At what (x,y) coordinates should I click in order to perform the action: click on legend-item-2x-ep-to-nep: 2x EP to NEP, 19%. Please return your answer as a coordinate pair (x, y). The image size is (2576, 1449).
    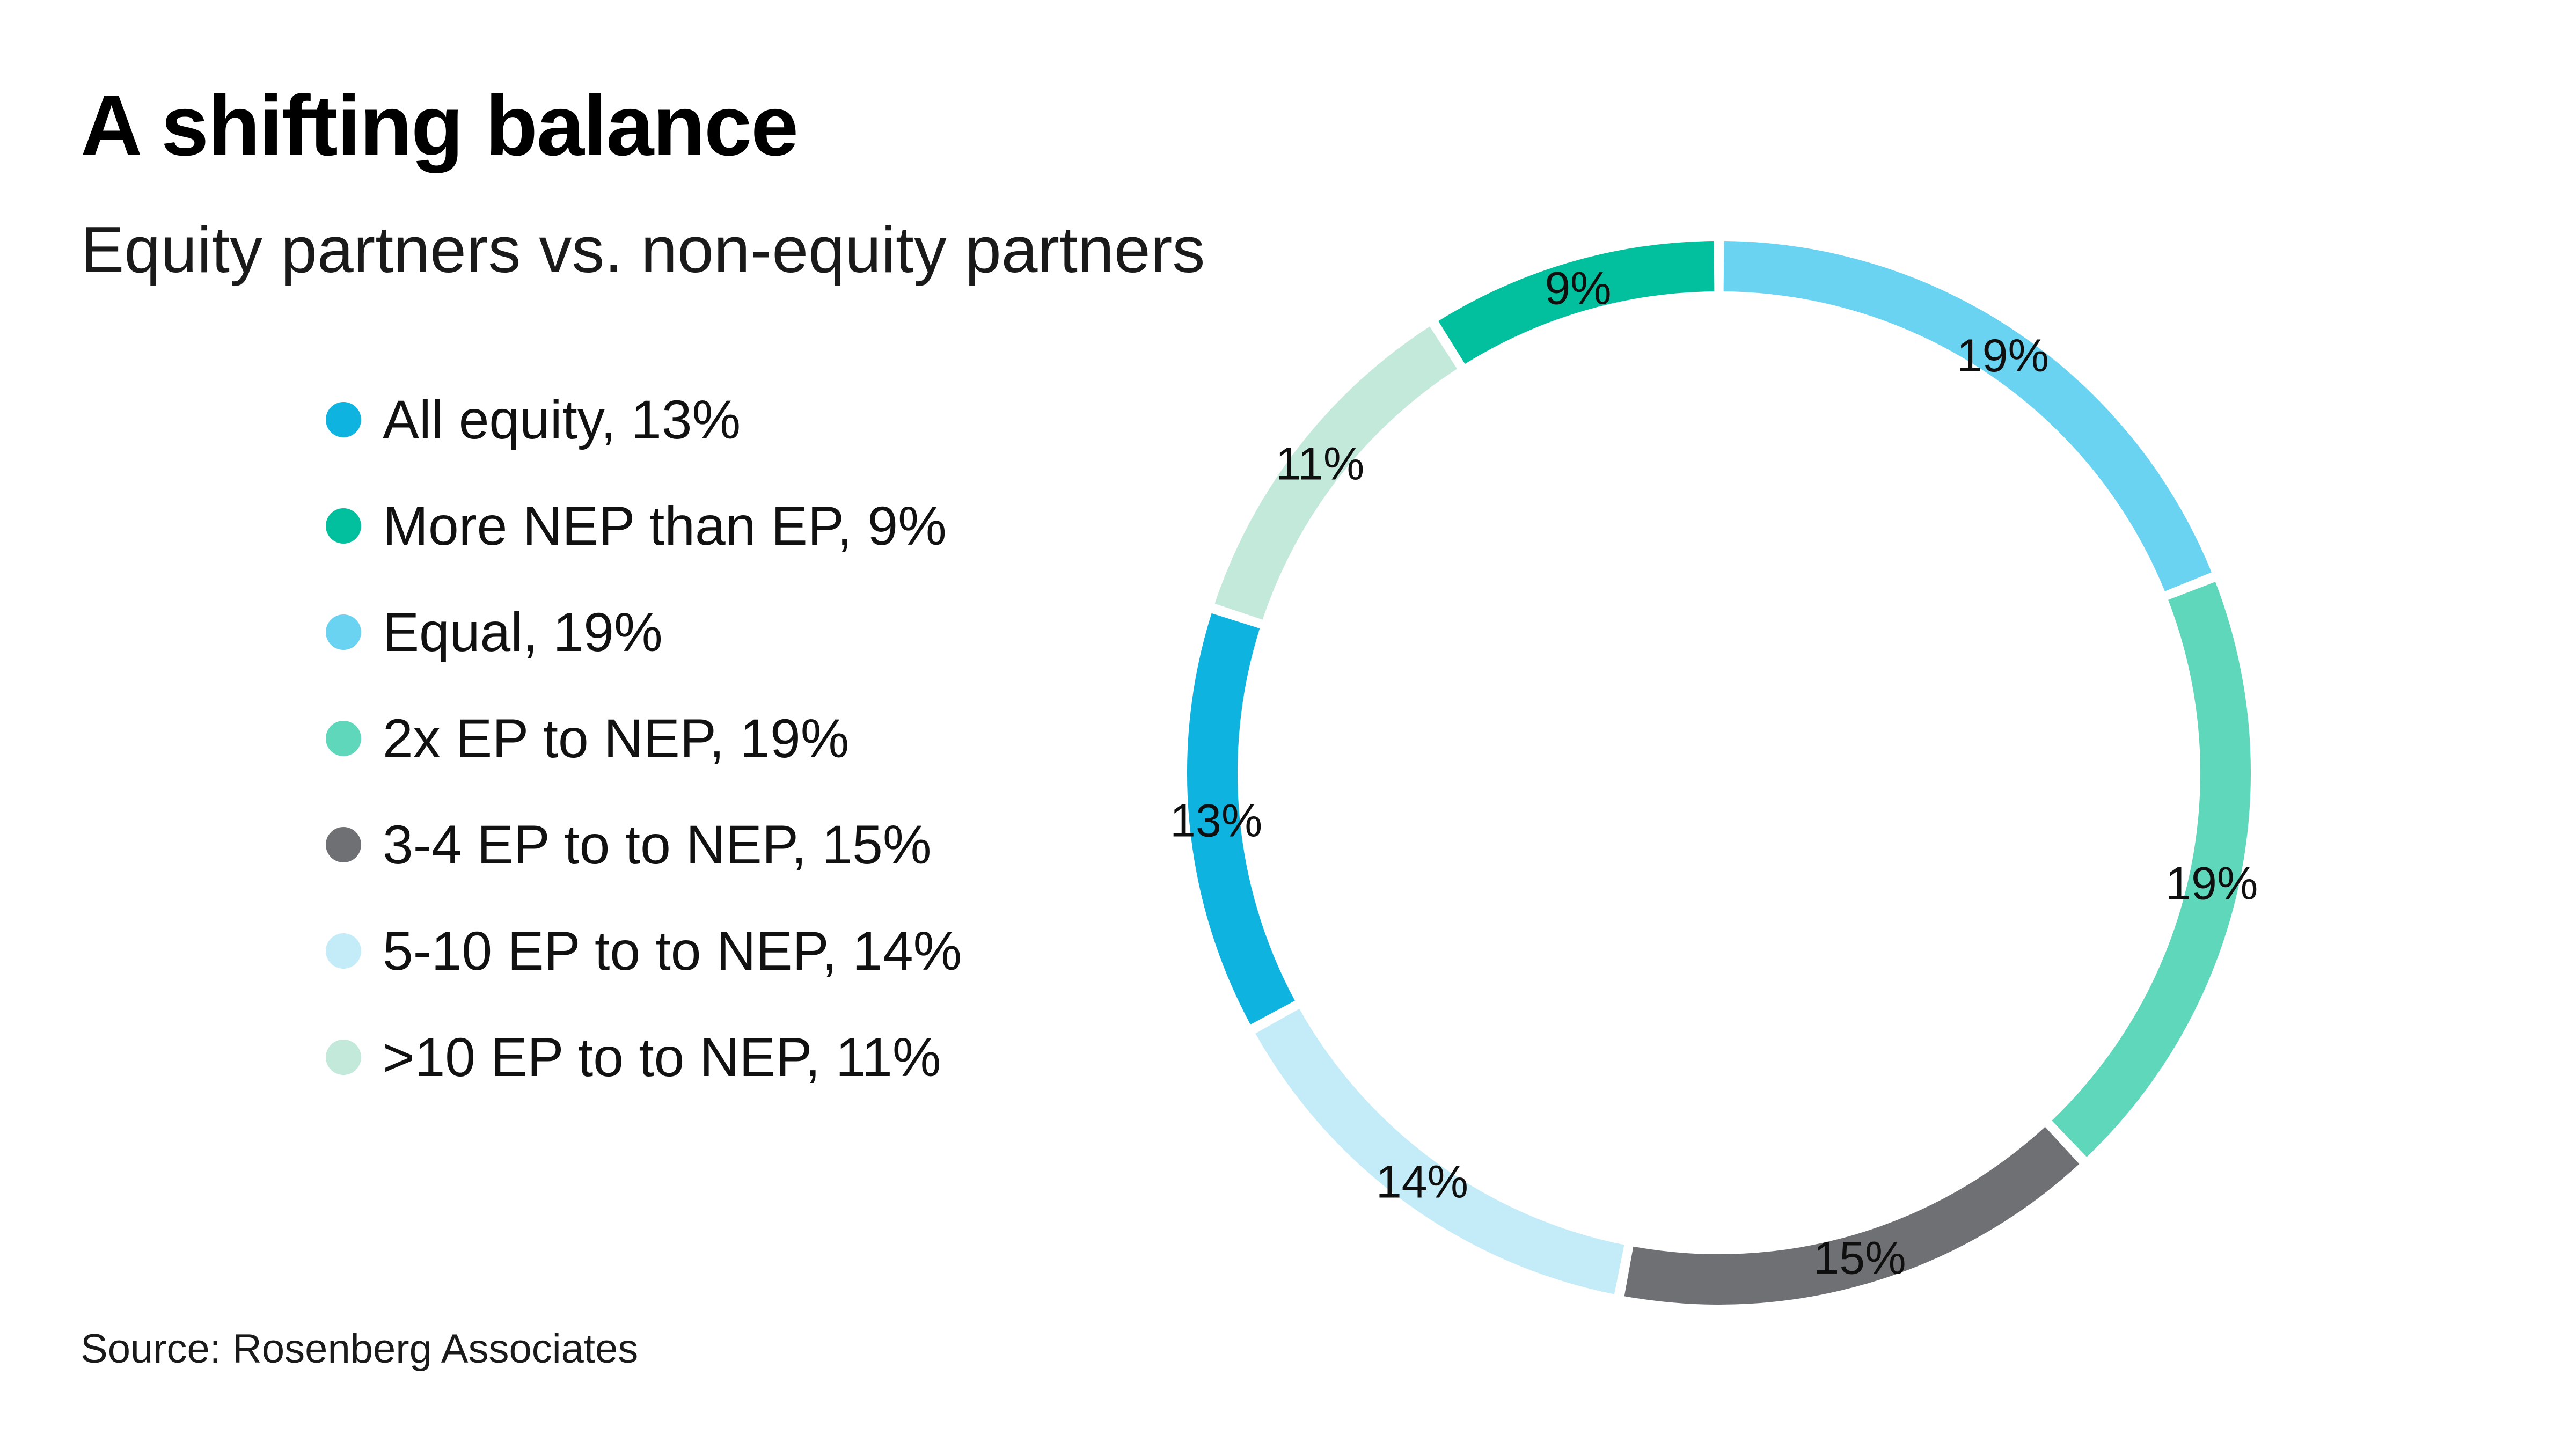
    Looking at the image, I should click on (644, 738).